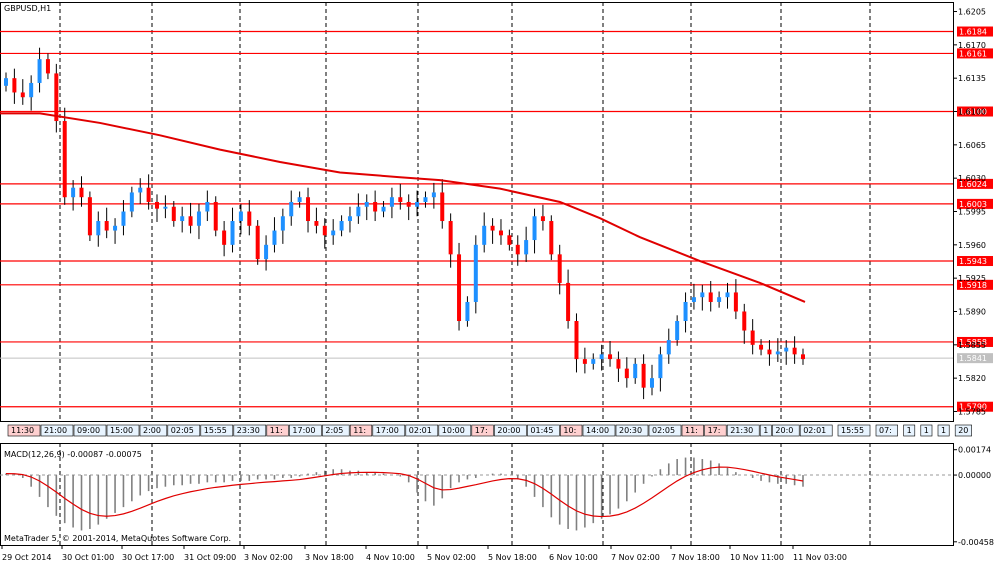  I want to click on y-tick-label: 1.5785, so click(972, 411).